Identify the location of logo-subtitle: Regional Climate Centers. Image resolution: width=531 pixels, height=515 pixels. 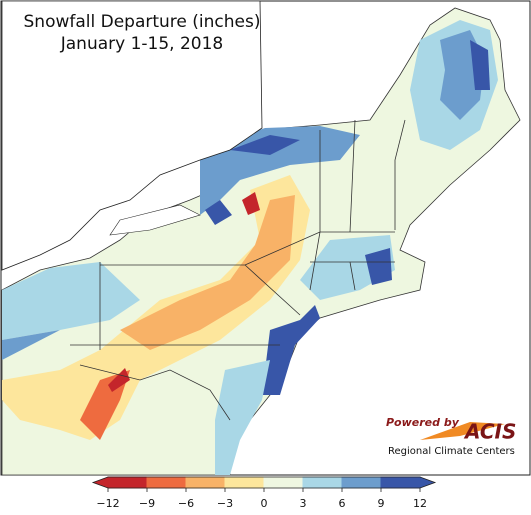
(451, 451).